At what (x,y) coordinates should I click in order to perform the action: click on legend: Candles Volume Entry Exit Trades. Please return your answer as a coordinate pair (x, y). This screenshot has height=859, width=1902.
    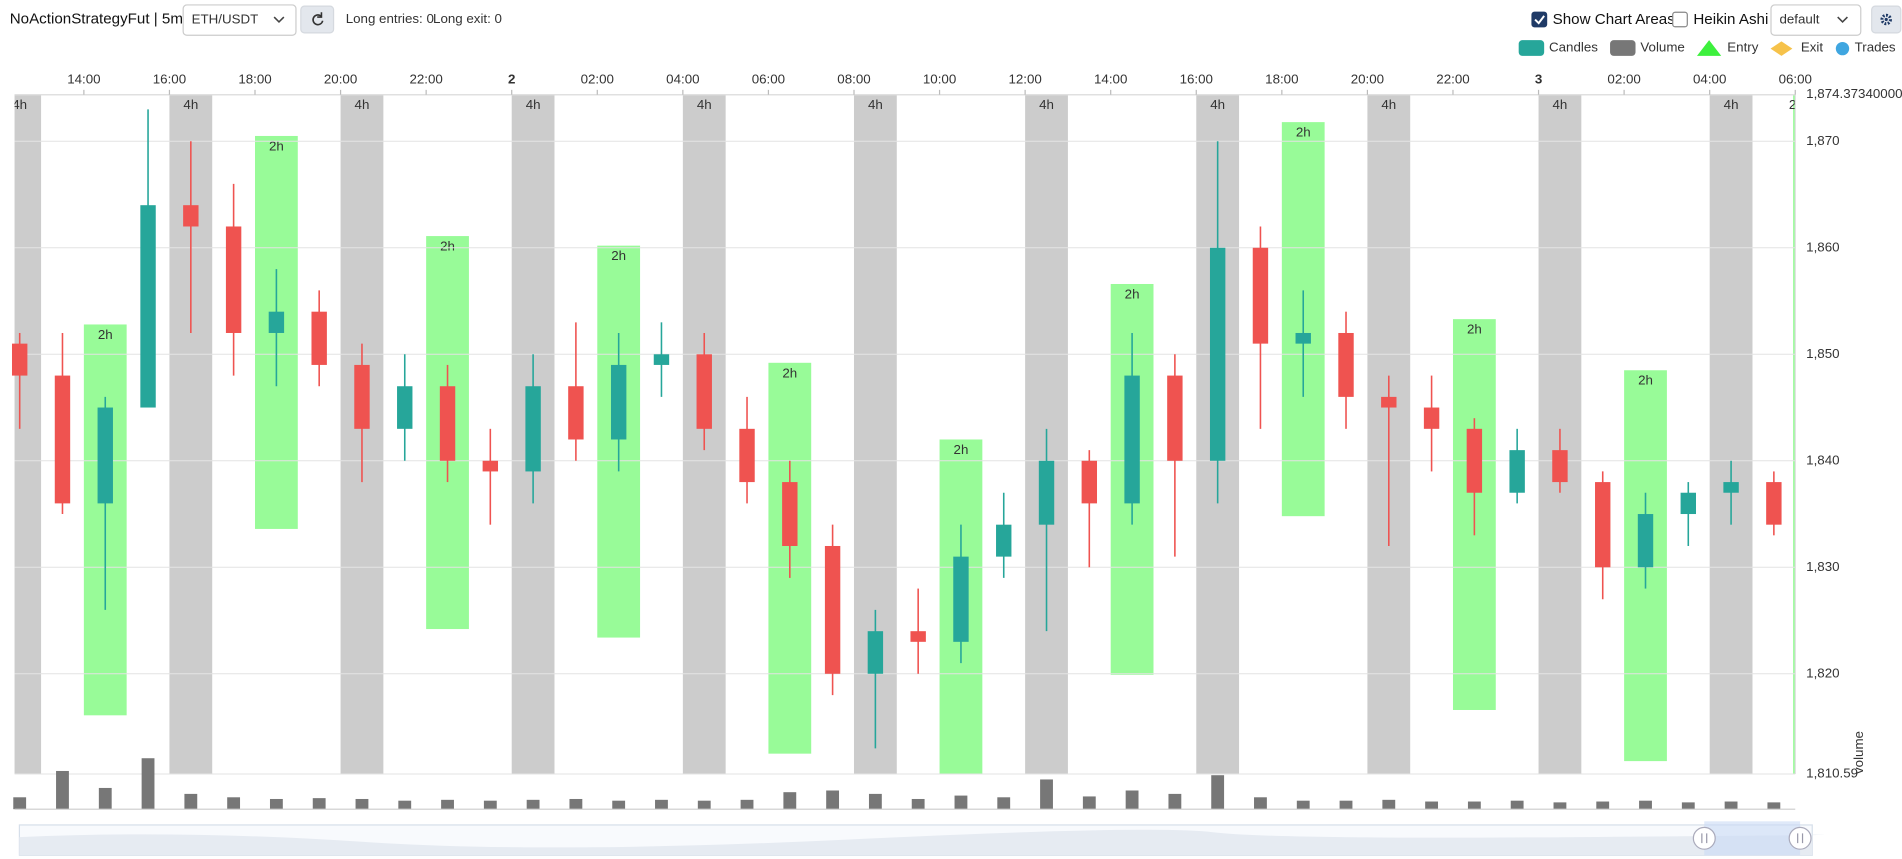
    Looking at the image, I should click on (1707, 48).